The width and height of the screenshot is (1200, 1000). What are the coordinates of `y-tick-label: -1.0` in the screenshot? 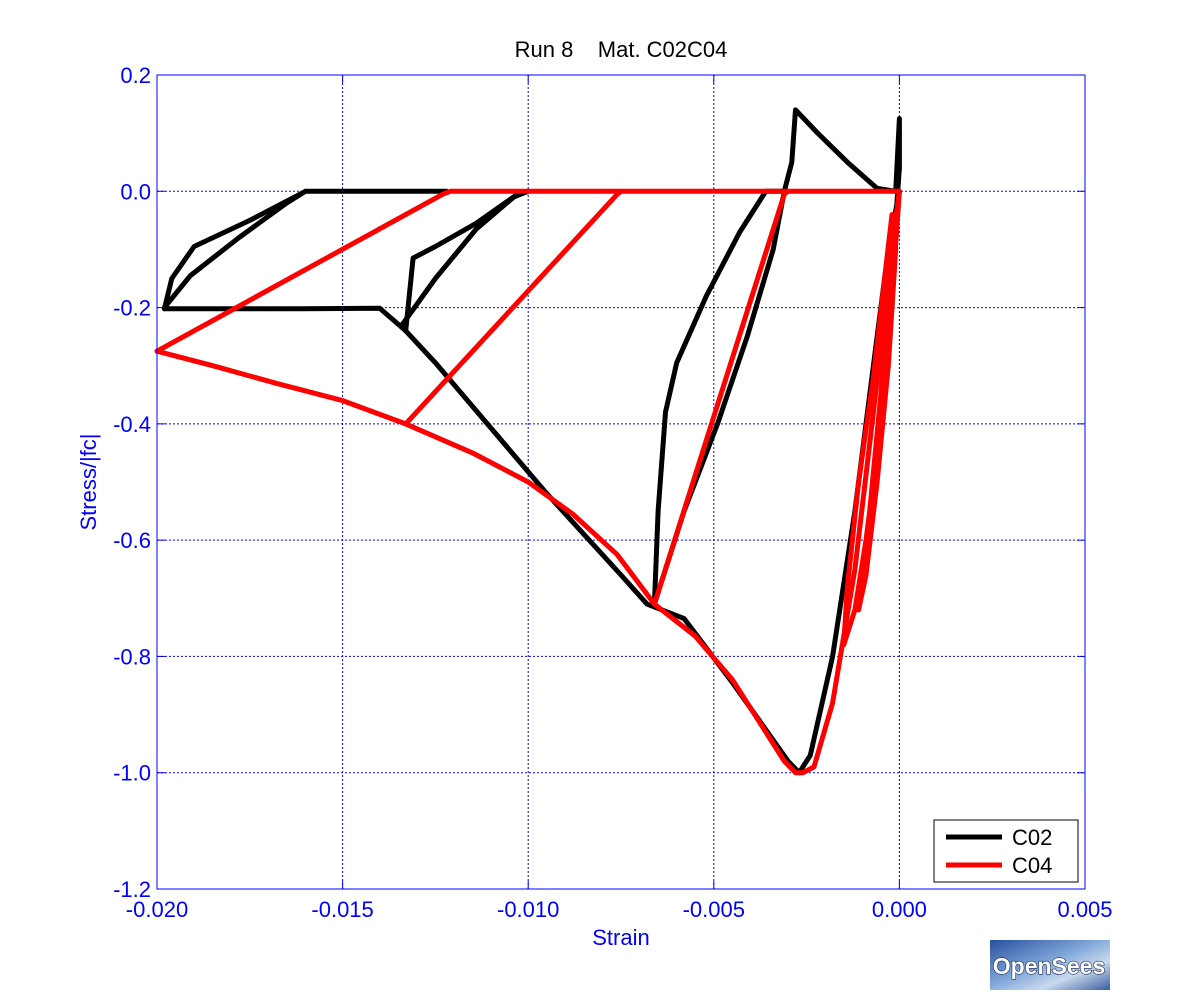 It's located at (132, 773).